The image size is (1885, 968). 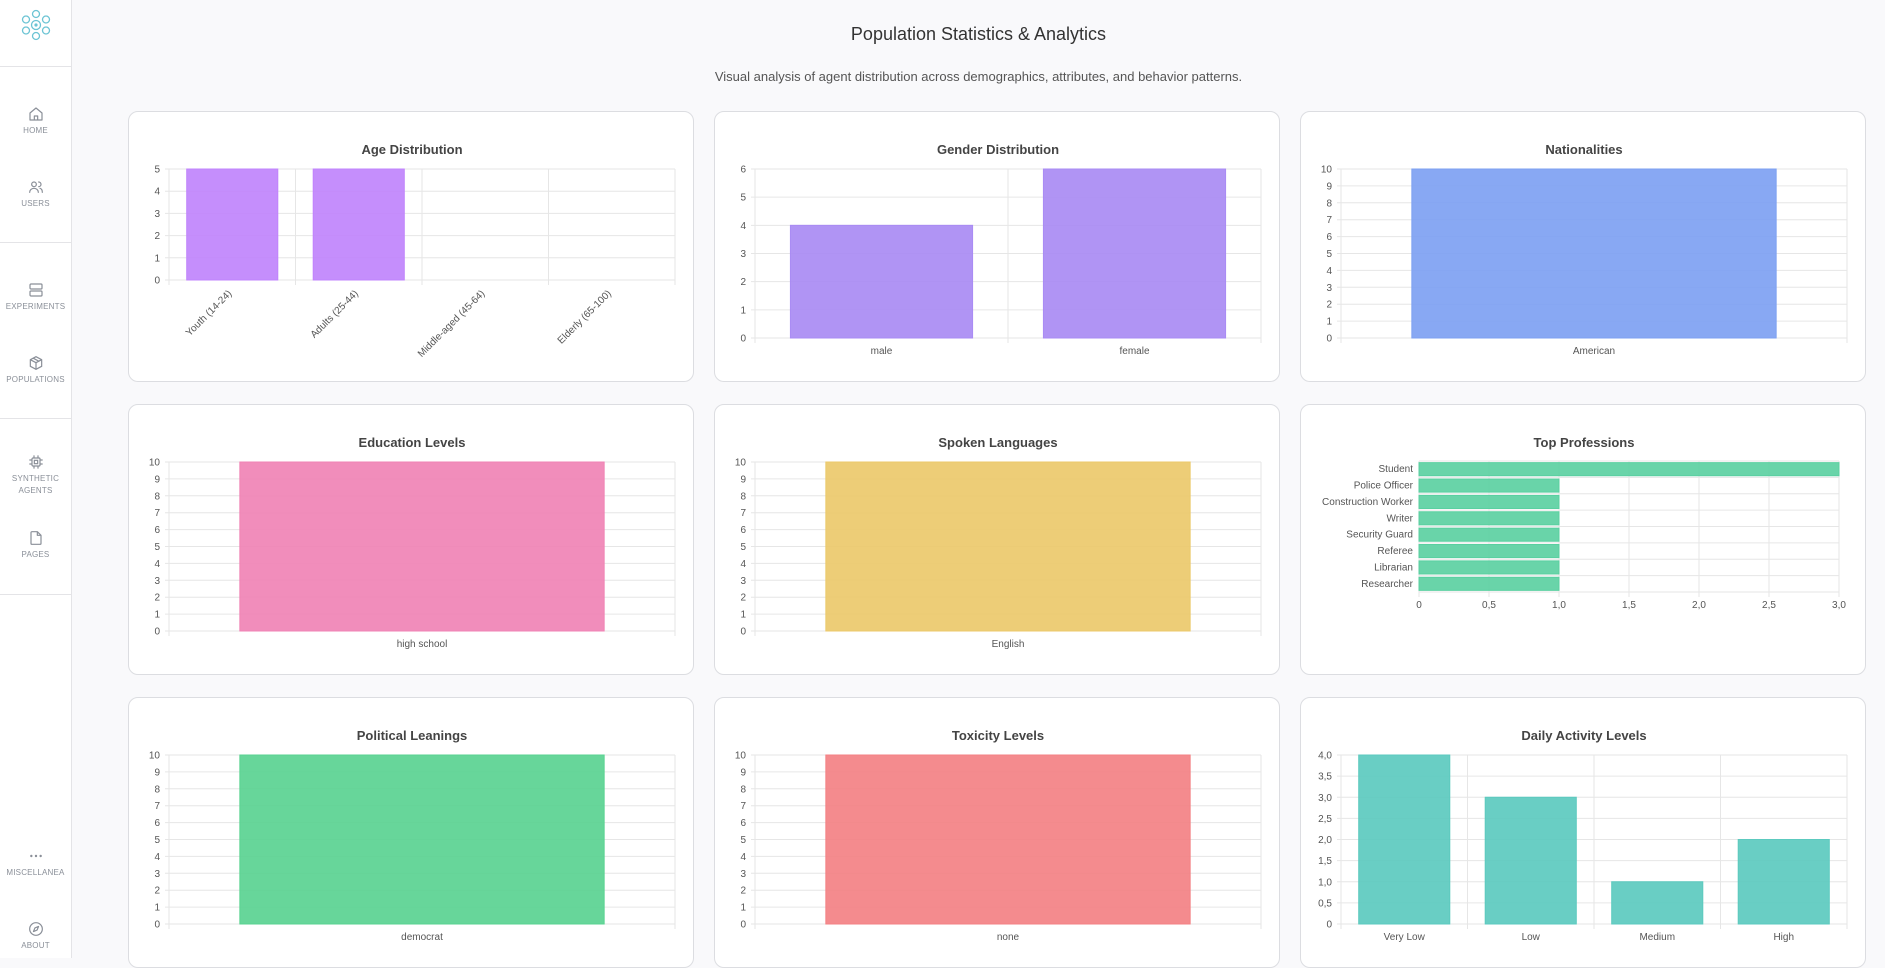 I want to click on chart-card-education: Education Levels 0 1 2 3 4 5 6 7 8 9 10 high school, so click(x=411, y=539).